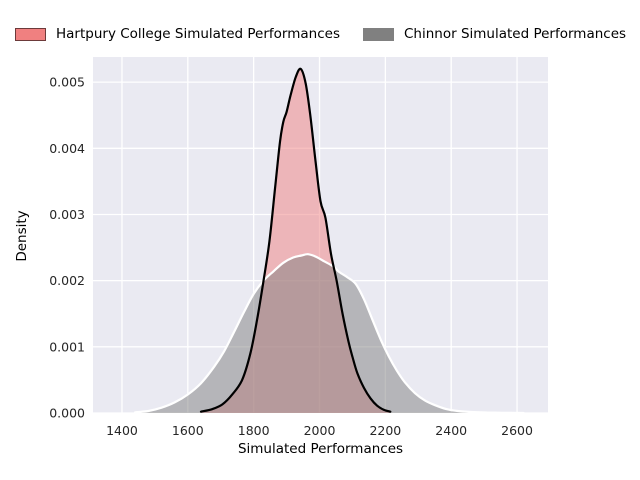 The width and height of the screenshot is (640, 480). Describe the element at coordinates (515, 34) in the screenshot. I see `legend-label-chinnor: Chinnor Simulated Performances` at that location.